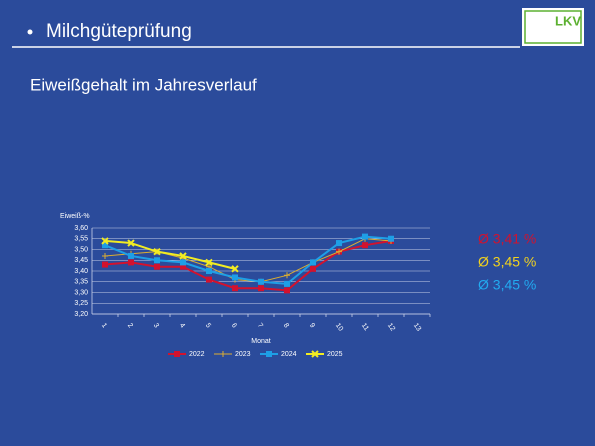 Image resolution: width=595 pixels, height=446 pixels. Describe the element at coordinates (30, 32) in the screenshot. I see `bullet` at that location.